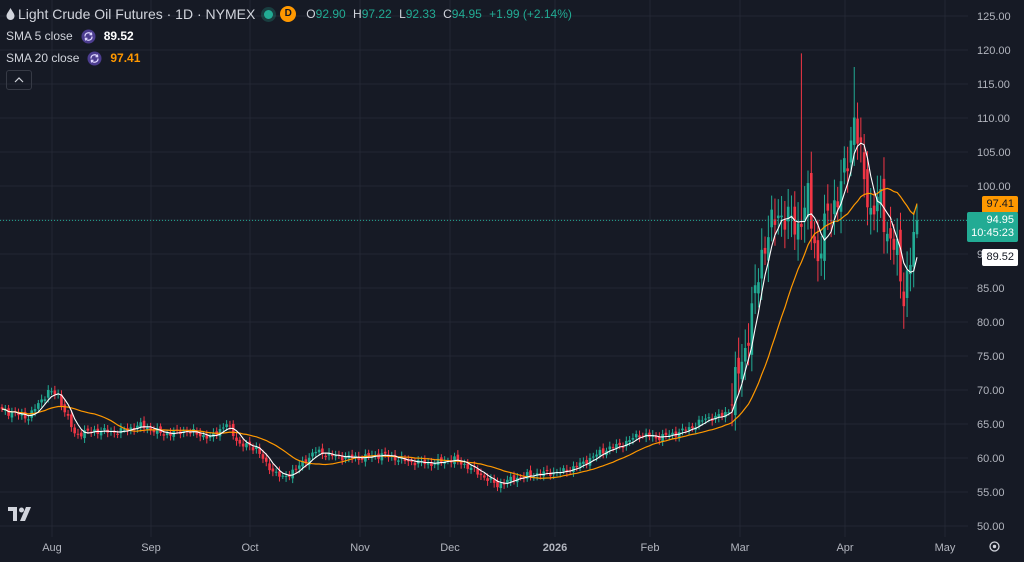 This screenshot has width=1024, height=562. Describe the element at coordinates (1000, 219) in the screenshot. I see `last-price-value: 94.95` at that location.